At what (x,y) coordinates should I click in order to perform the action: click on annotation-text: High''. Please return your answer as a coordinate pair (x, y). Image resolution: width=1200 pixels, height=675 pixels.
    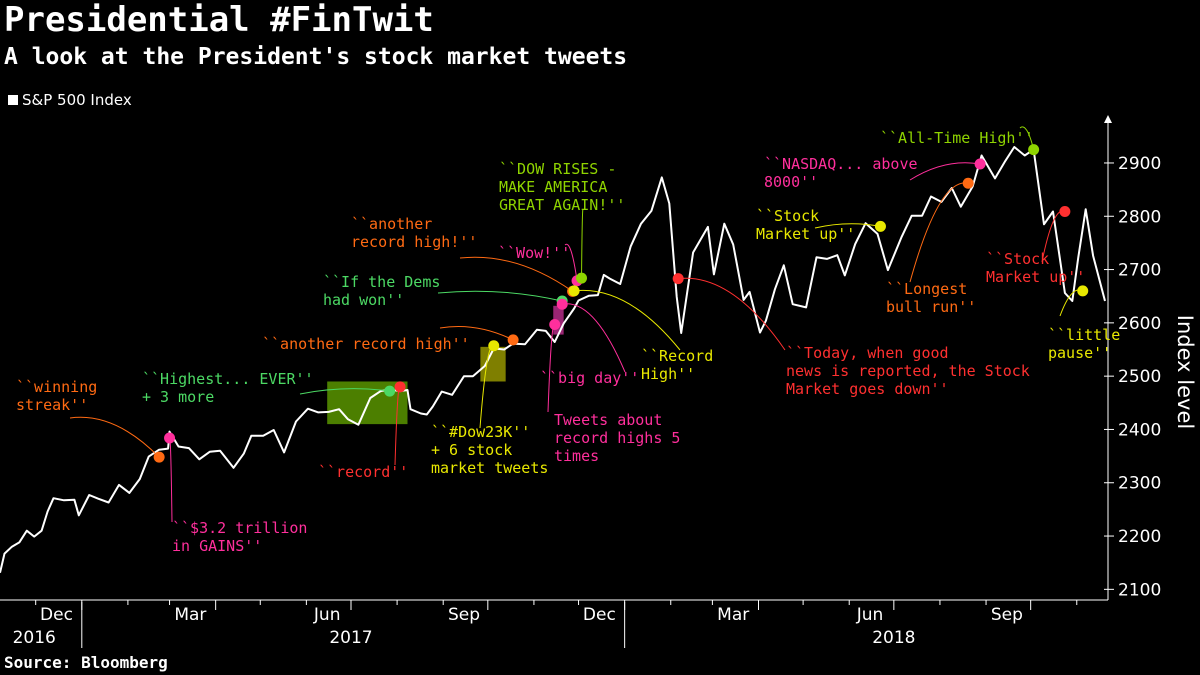
    Looking at the image, I should click on (668, 374).